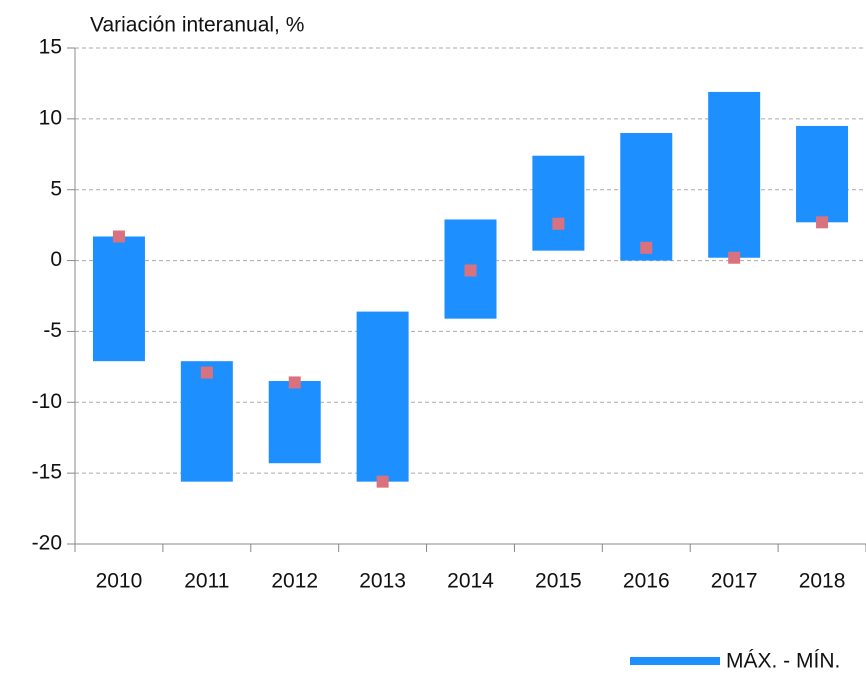 The height and width of the screenshot is (675, 866). Describe the element at coordinates (56, 259) in the screenshot. I see `y-tick-label: 0` at that location.